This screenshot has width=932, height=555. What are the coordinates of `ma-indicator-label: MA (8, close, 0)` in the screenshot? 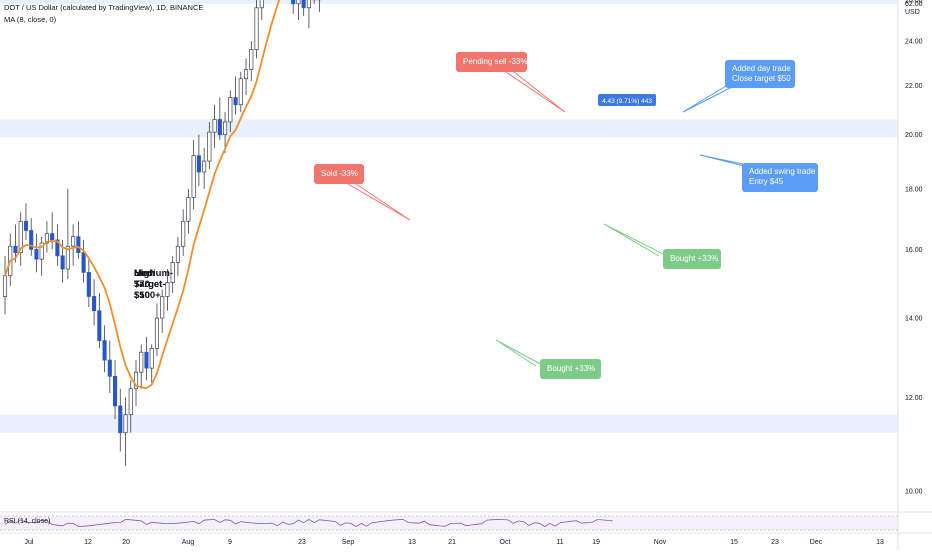 It's located at (30, 19).